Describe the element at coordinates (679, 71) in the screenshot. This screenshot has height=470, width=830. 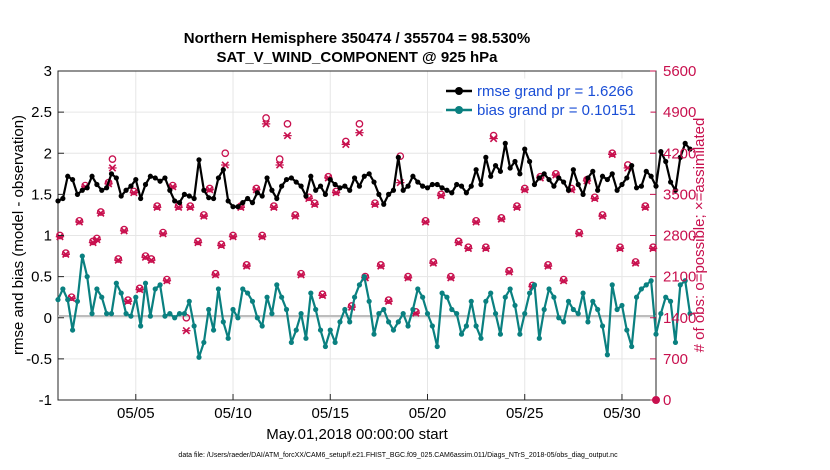
I see `y-tick-label-right: 5600` at that location.